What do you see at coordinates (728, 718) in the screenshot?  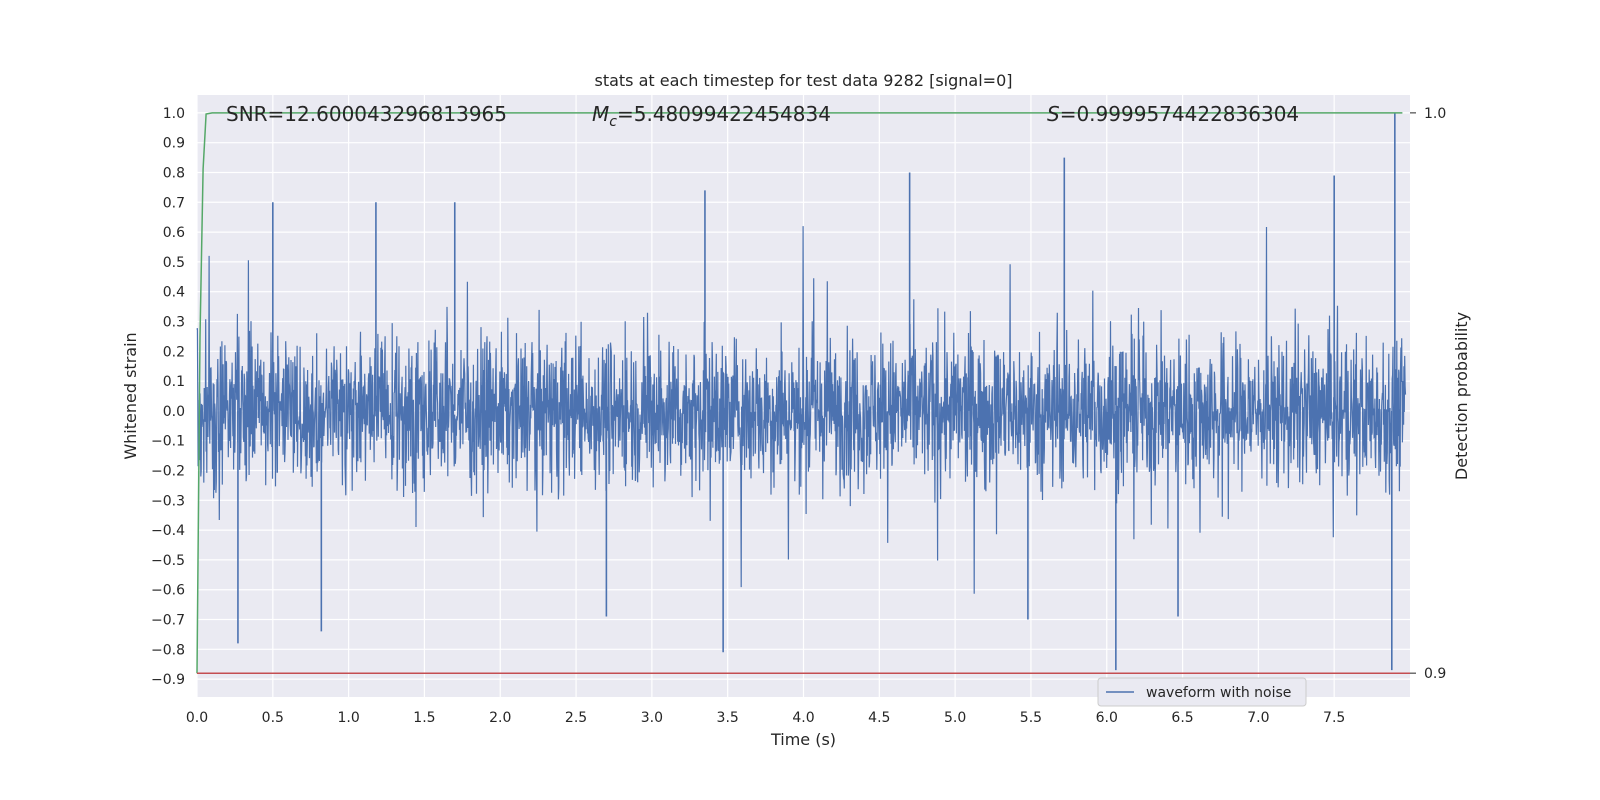 I see `x-tick-label: 3.5` at bounding box center [728, 718].